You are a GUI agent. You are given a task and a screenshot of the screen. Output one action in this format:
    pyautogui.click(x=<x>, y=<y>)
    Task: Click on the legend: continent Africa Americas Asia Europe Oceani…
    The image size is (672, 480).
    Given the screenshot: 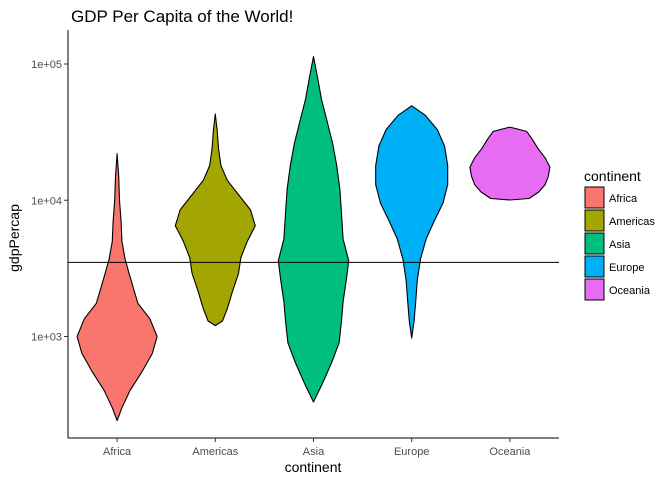 What is the action you would take?
    pyautogui.click(x=619, y=234)
    